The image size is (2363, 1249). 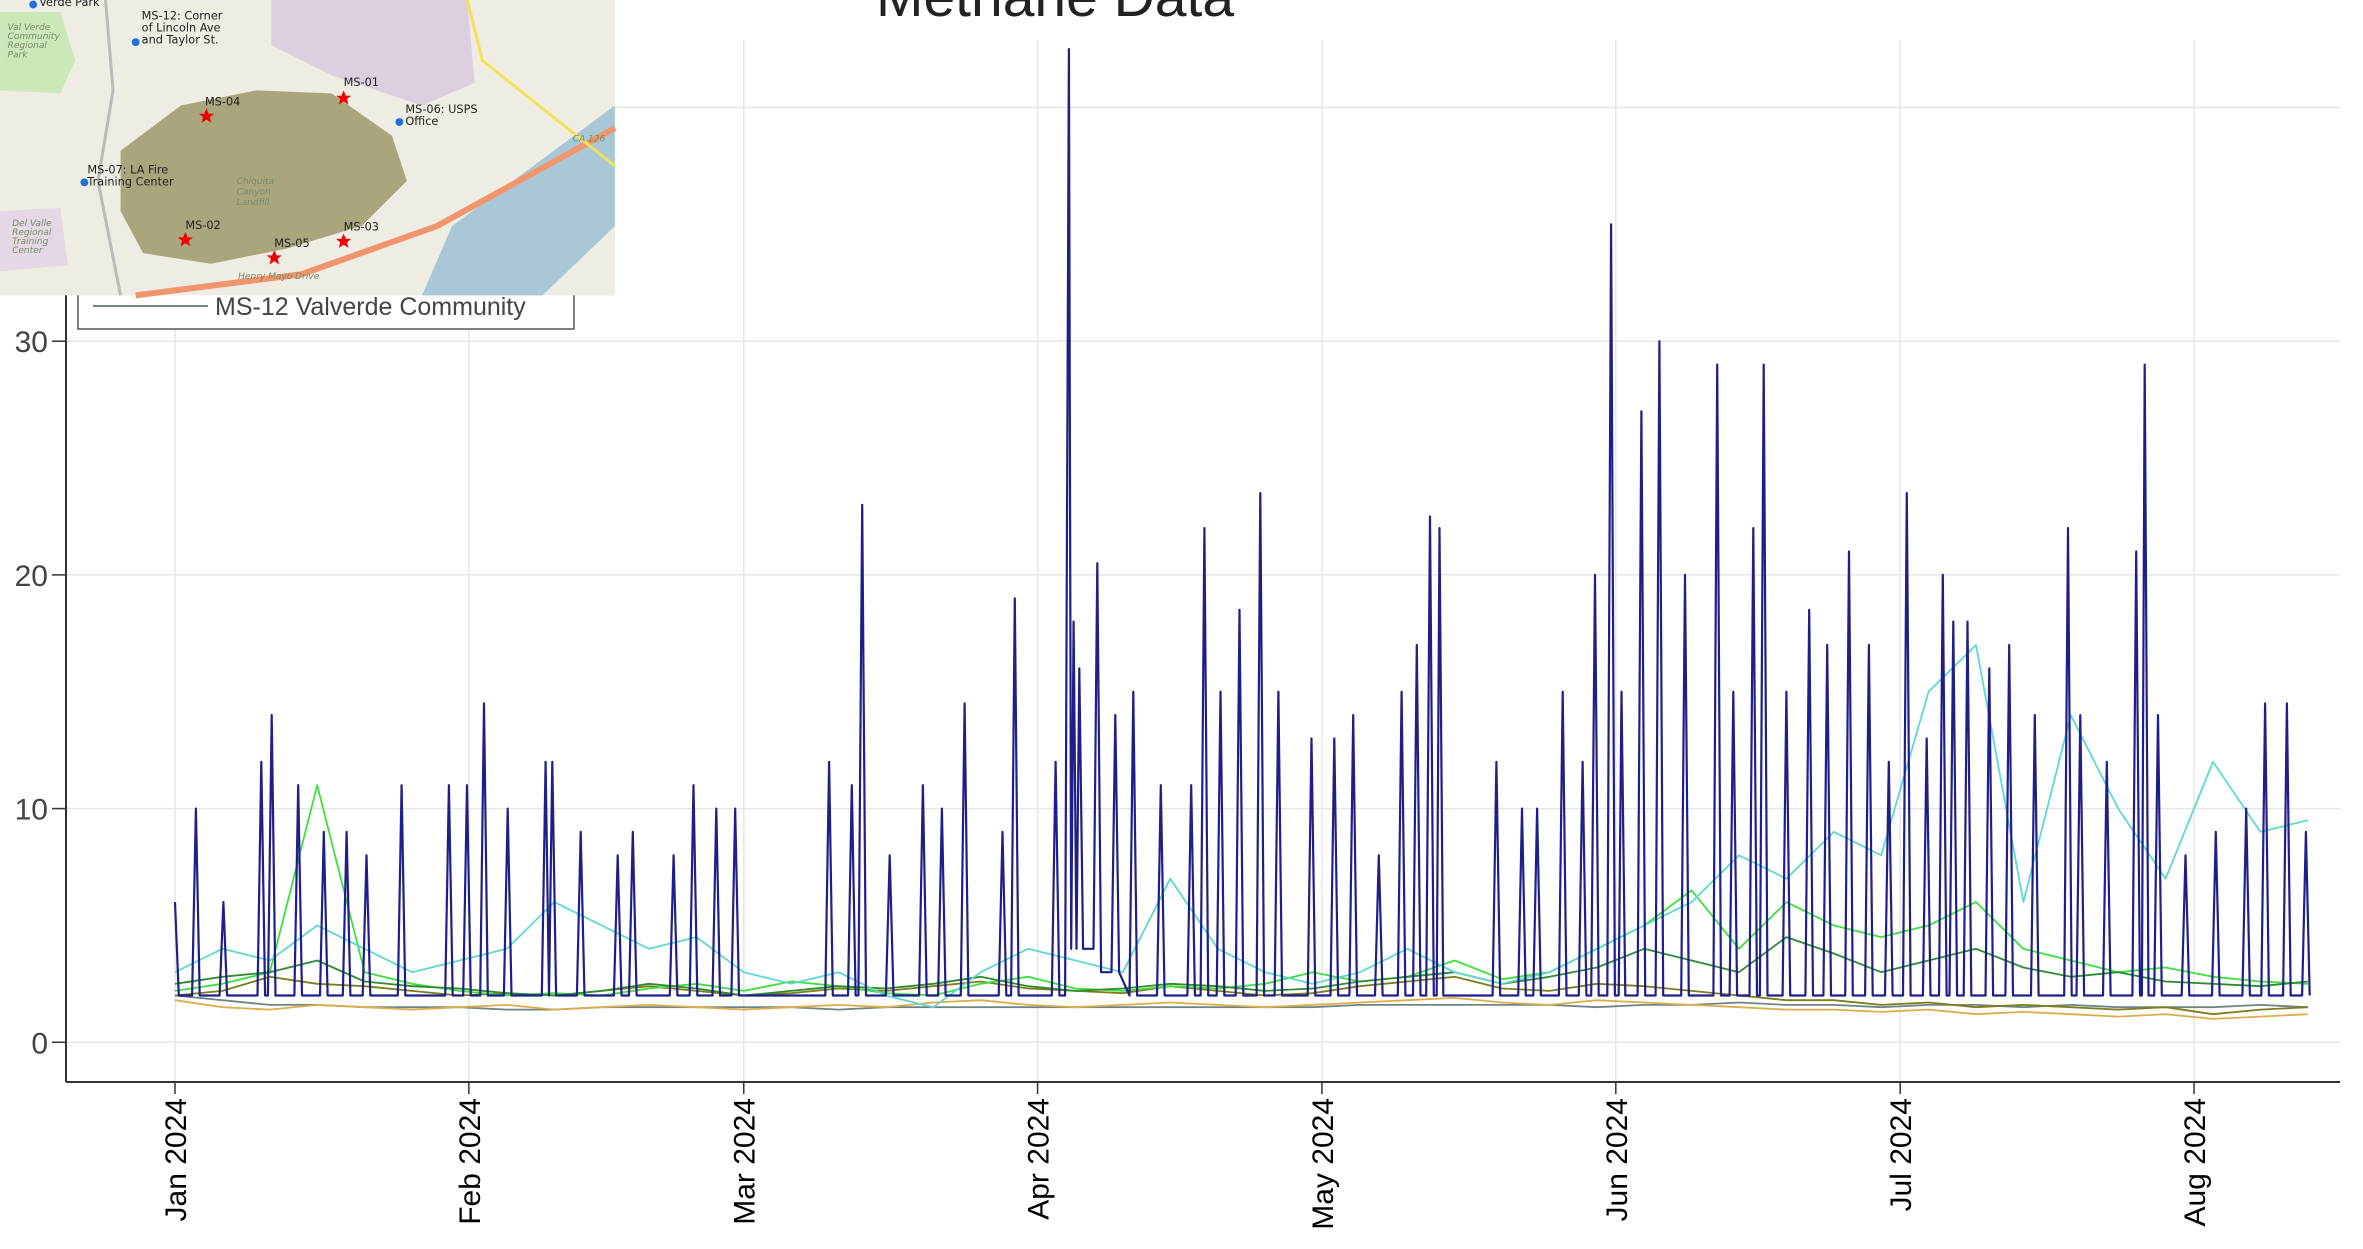 What do you see at coordinates (202, 225) in the screenshot?
I see `map-label: MS-02` at bounding box center [202, 225].